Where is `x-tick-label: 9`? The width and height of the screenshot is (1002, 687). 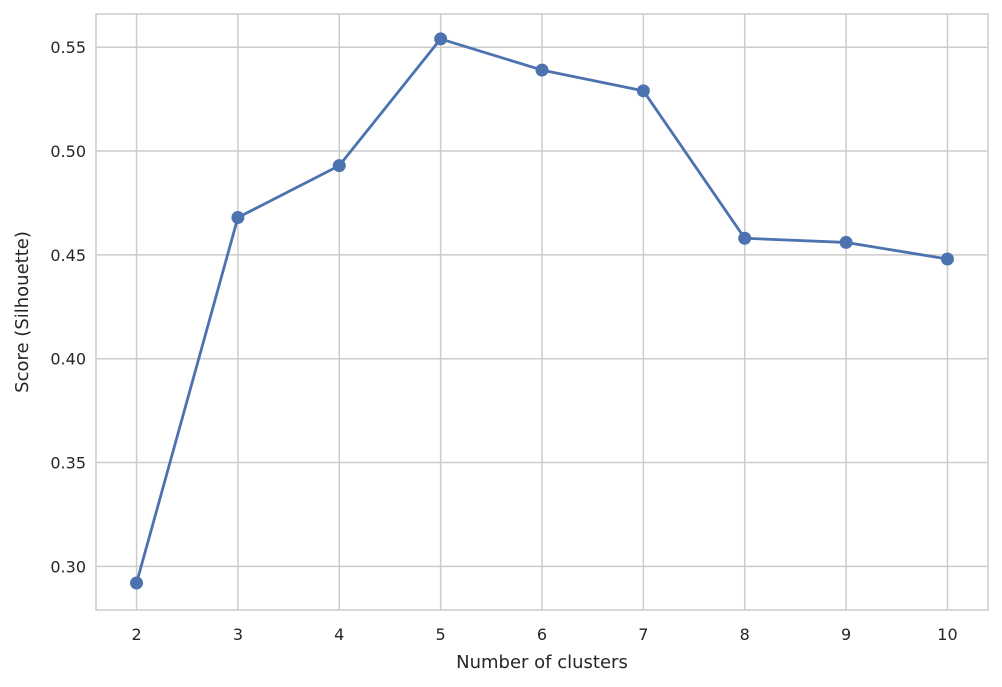
x-tick-label: 9 is located at coordinates (846, 634).